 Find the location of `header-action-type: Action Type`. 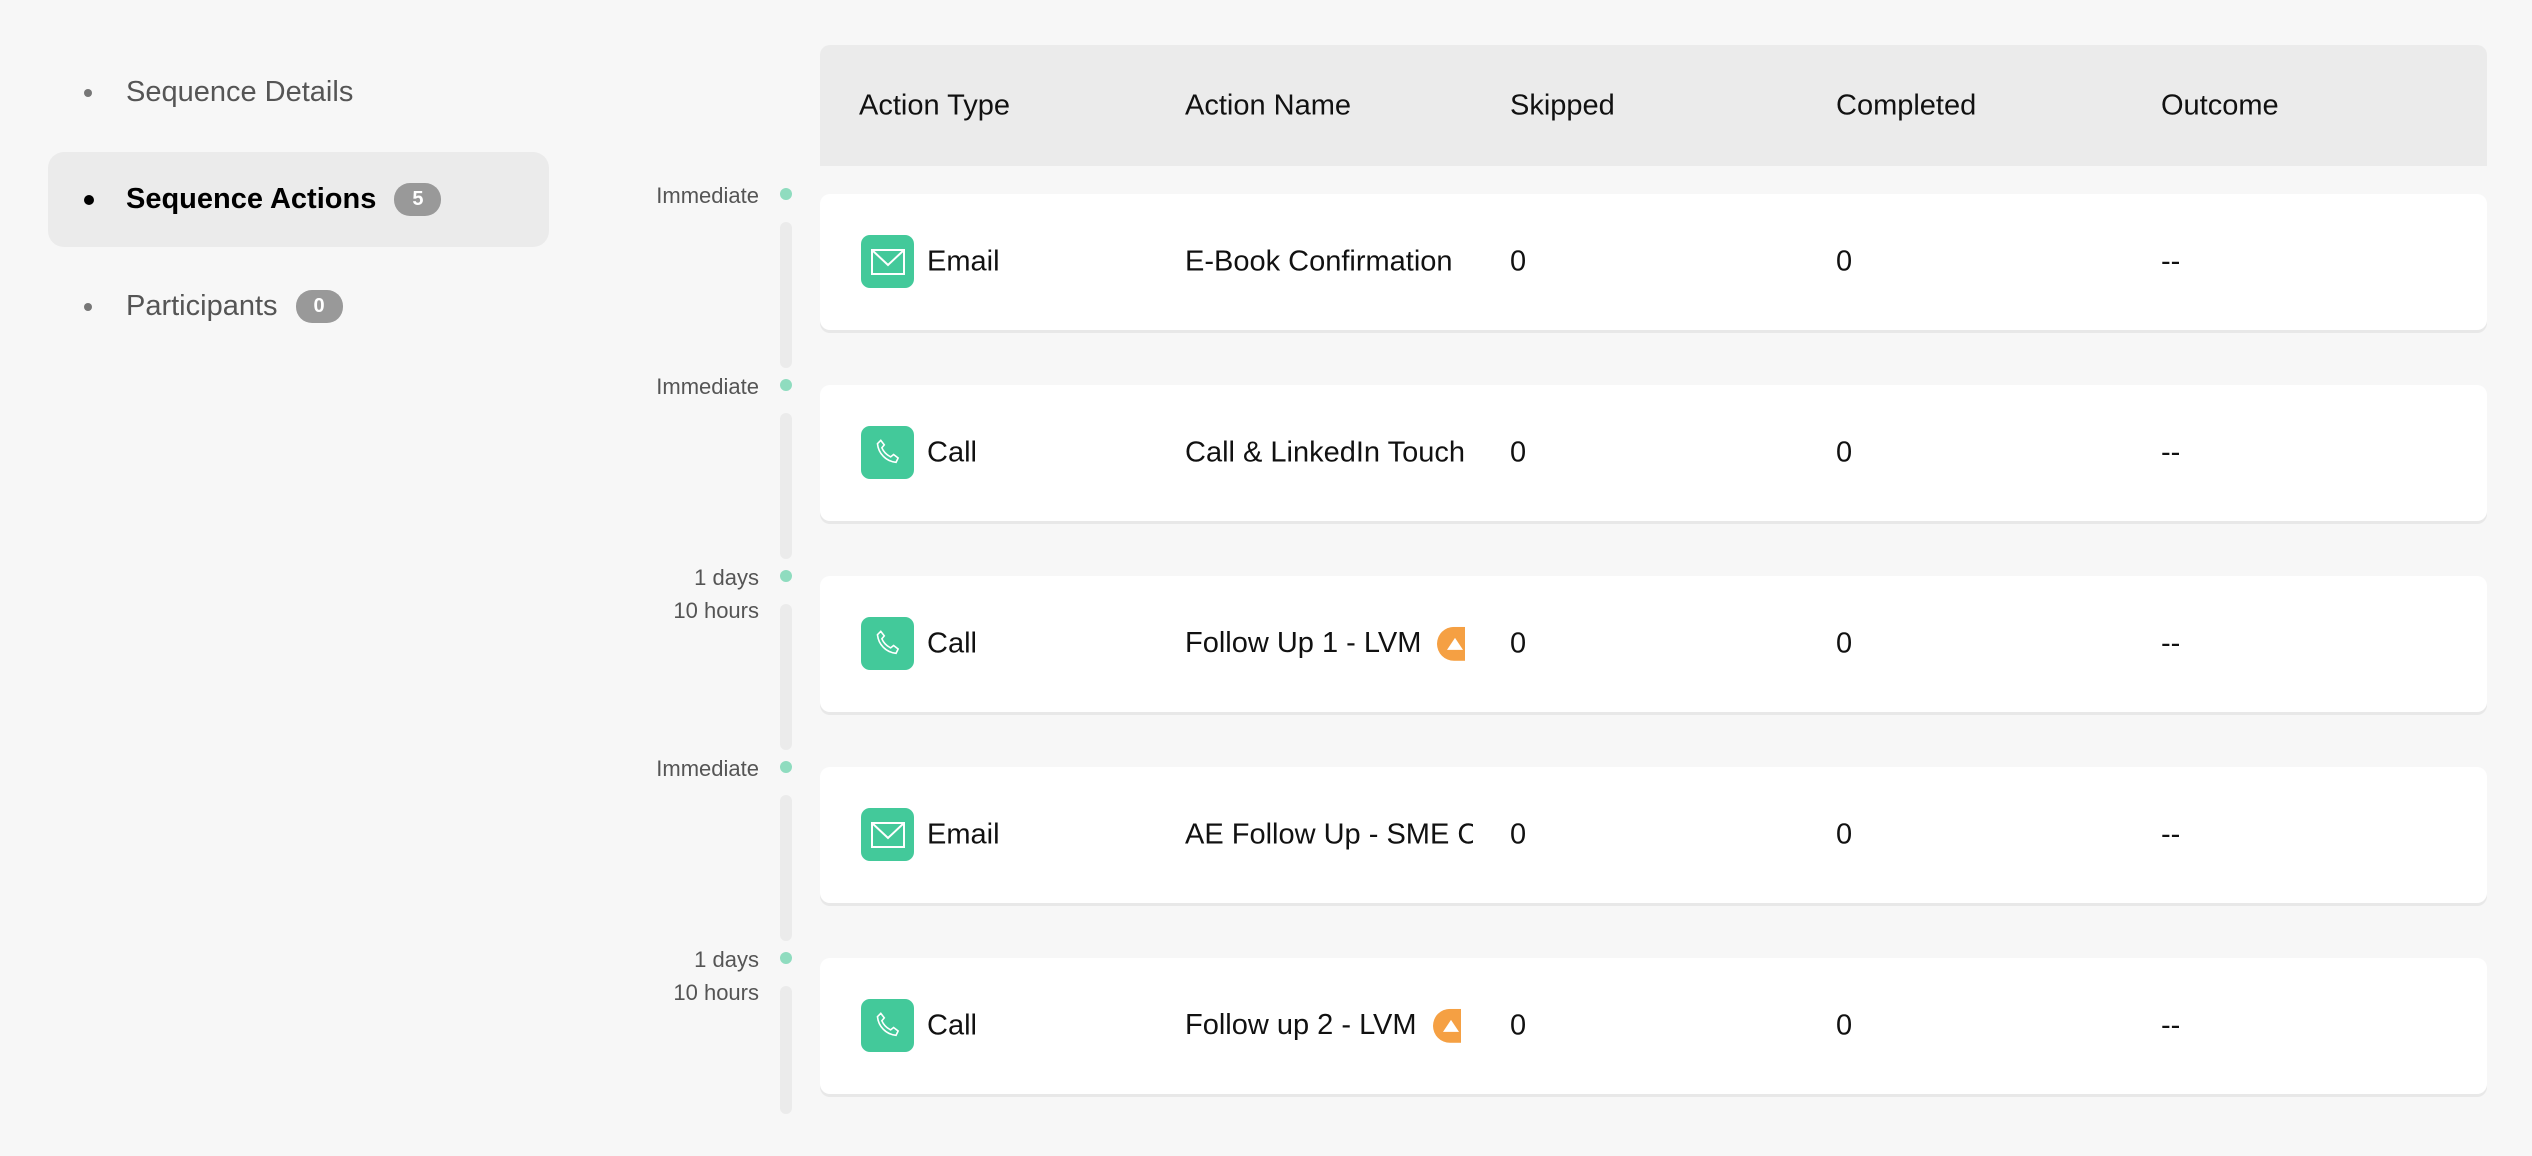

header-action-type: Action Type is located at coordinates (935, 105).